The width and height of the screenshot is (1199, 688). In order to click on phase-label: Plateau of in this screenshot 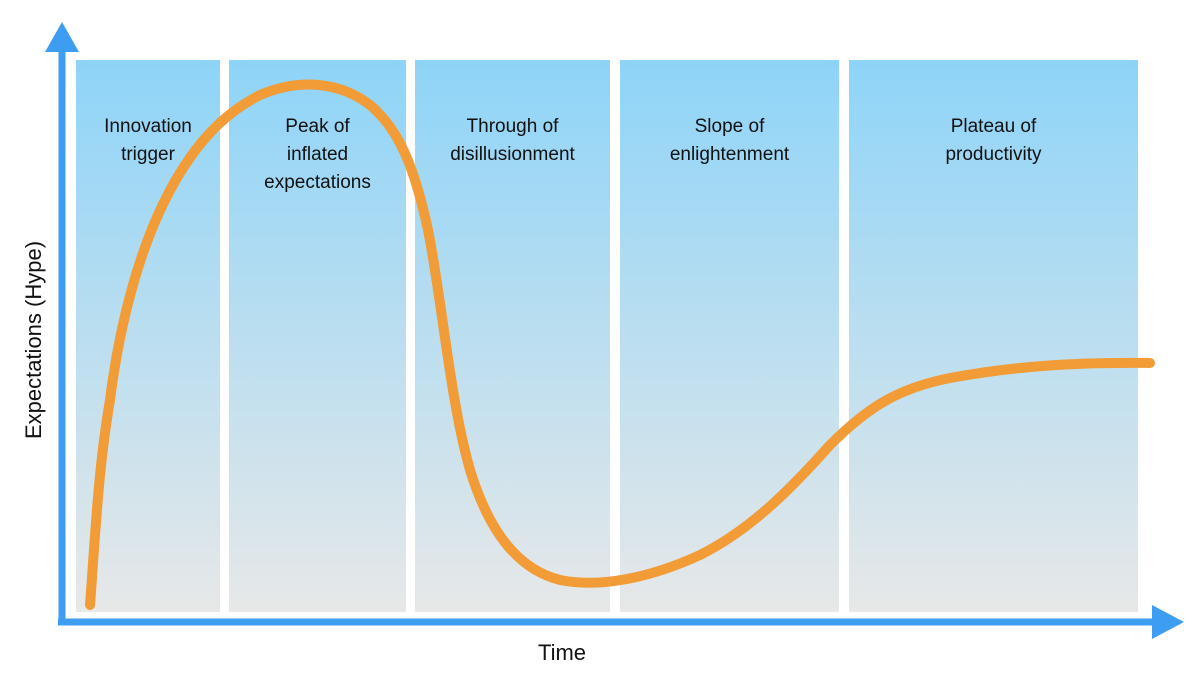, I will do `click(994, 126)`.